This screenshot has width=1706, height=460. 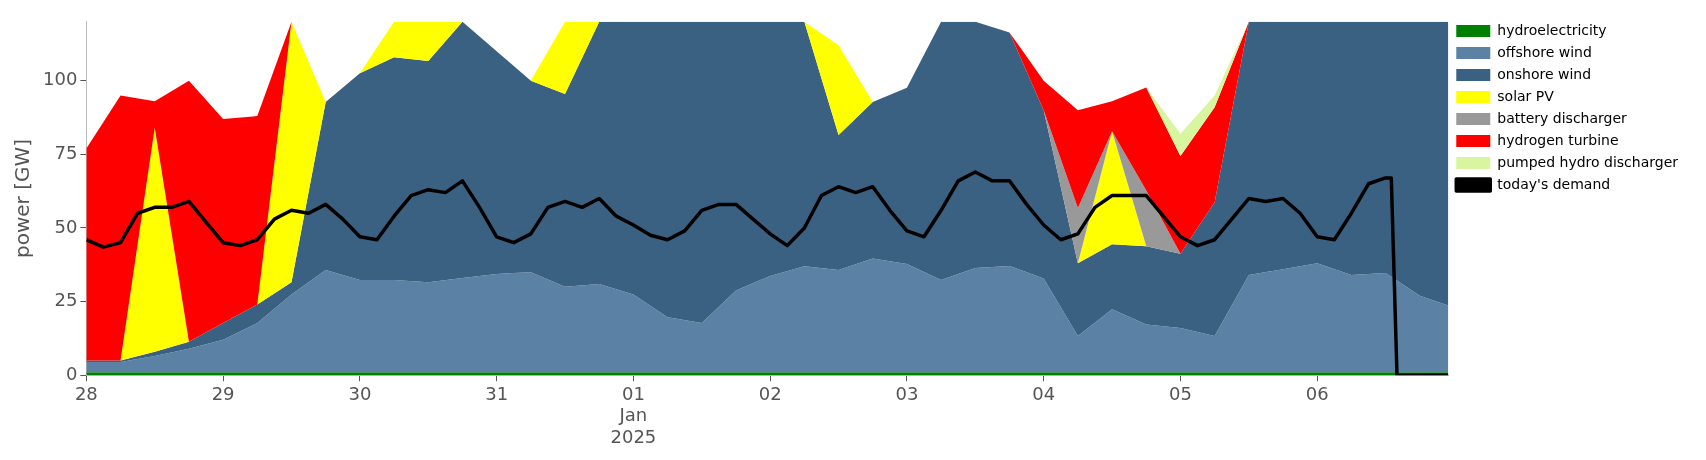 What do you see at coordinates (66, 226) in the screenshot?
I see `y-tick-label: 50` at bounding box center [66, 226].